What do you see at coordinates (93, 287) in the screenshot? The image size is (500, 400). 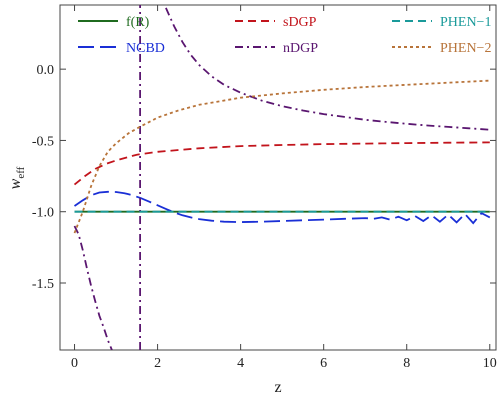 I see `series-line-ndgp-branch` at bounding box center [93, 287].